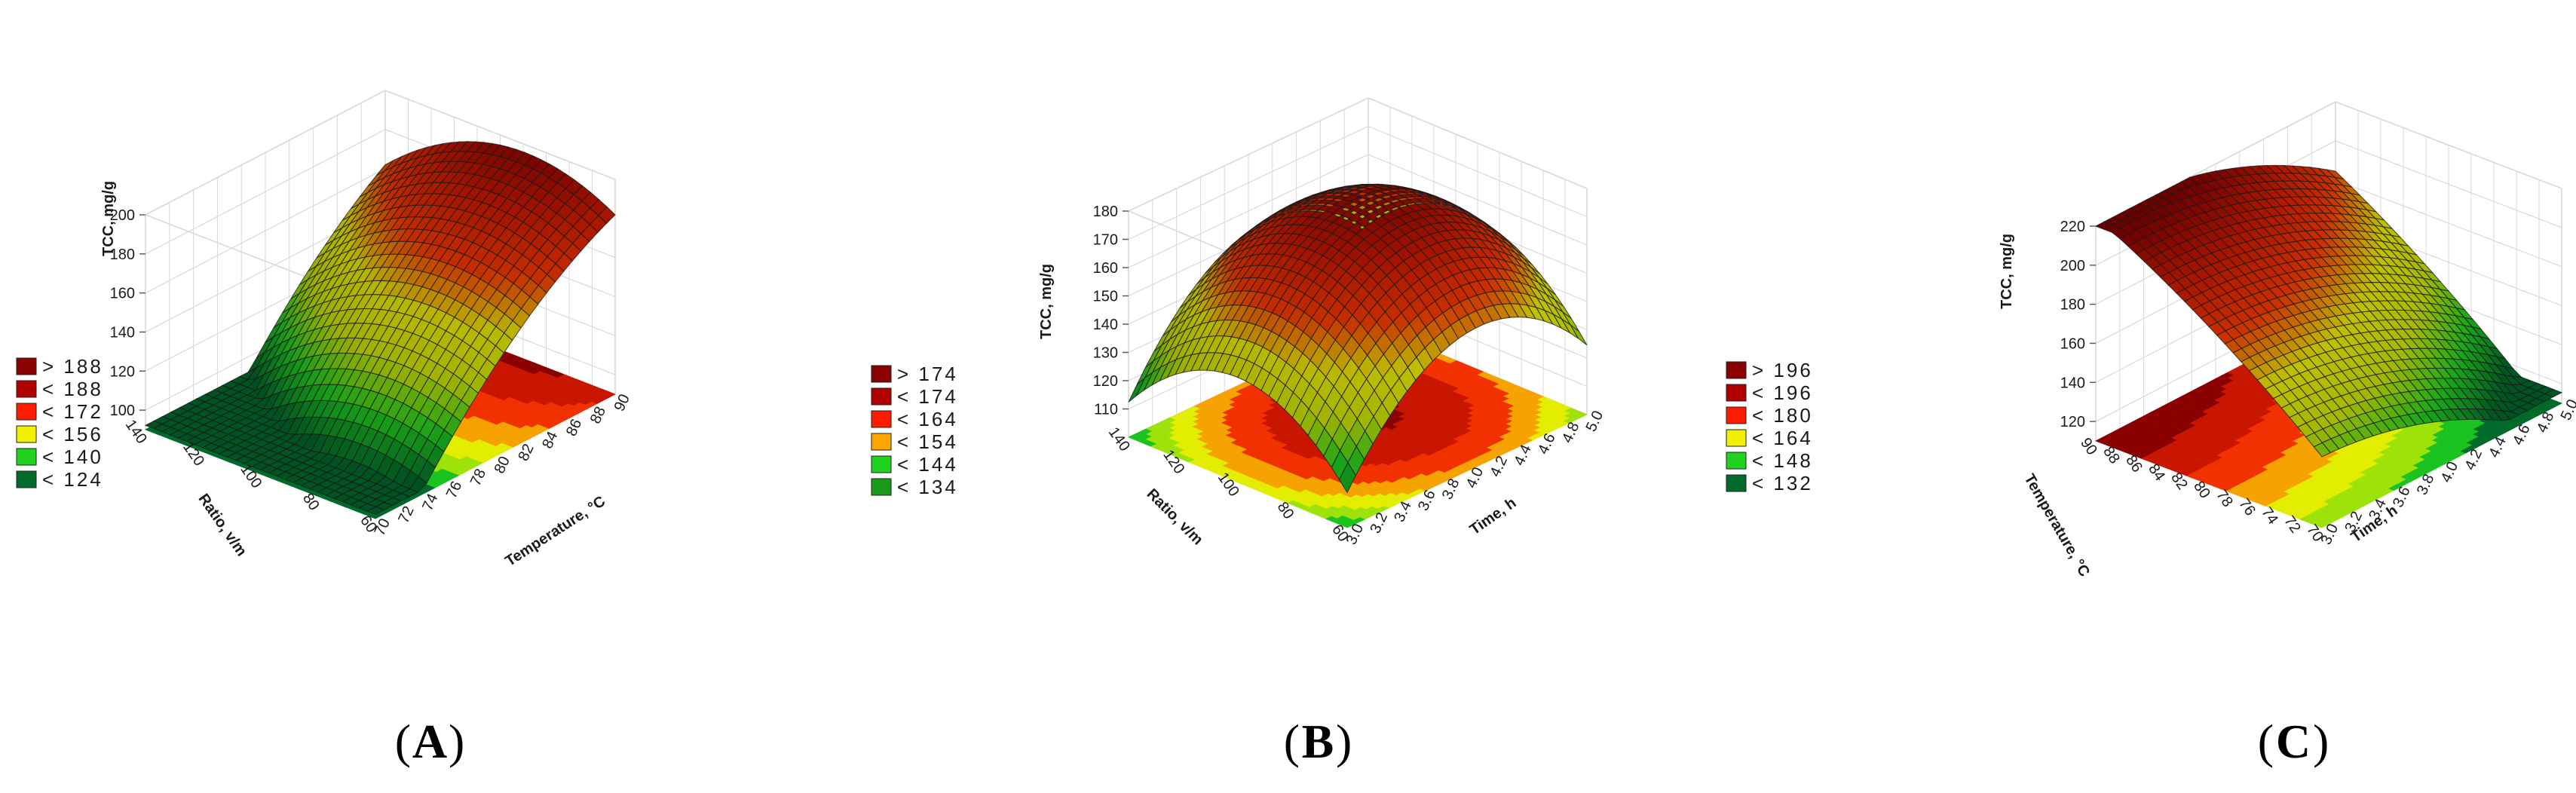 The image size is (2576, 793). I want to click on caption-b: ( B ), so click(1318, 742).